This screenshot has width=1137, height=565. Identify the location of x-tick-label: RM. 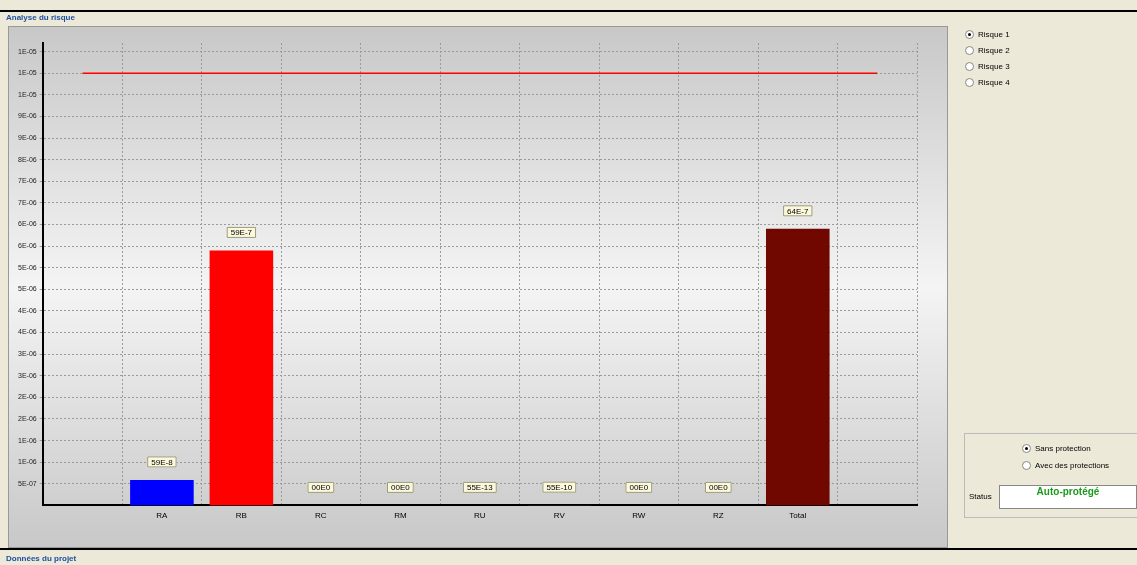
(400, 516).